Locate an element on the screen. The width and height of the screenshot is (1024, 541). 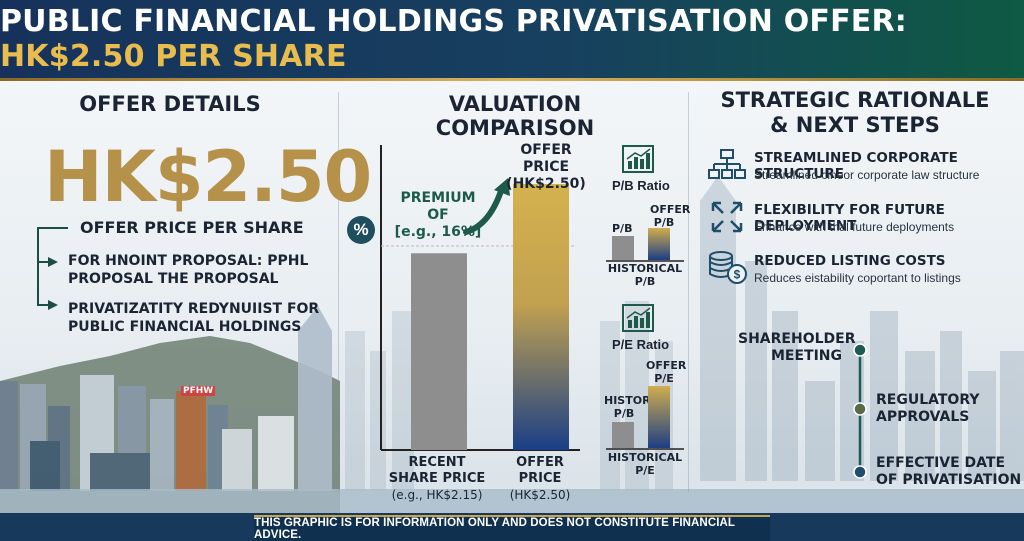
pe-chart-icon is located at coordinates (638, 318).